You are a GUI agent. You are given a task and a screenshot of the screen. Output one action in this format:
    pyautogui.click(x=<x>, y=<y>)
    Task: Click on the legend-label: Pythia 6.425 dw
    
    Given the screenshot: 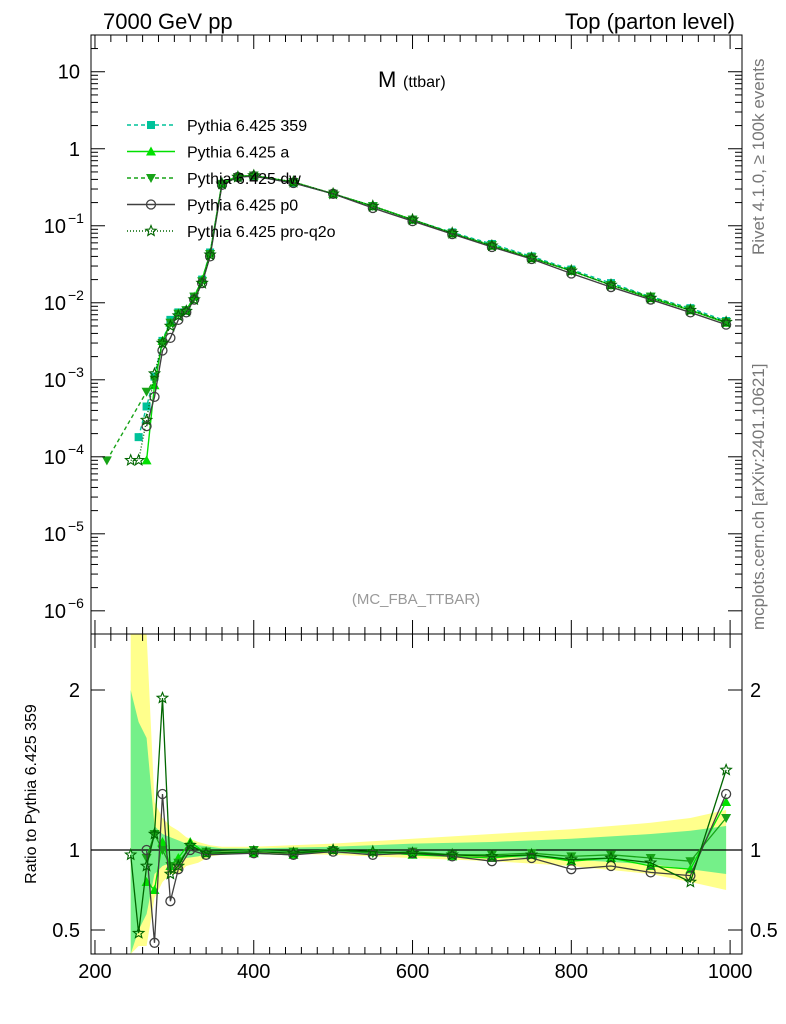 What is the action you would take?
    pyautogui.click(x=244, y=179)
    